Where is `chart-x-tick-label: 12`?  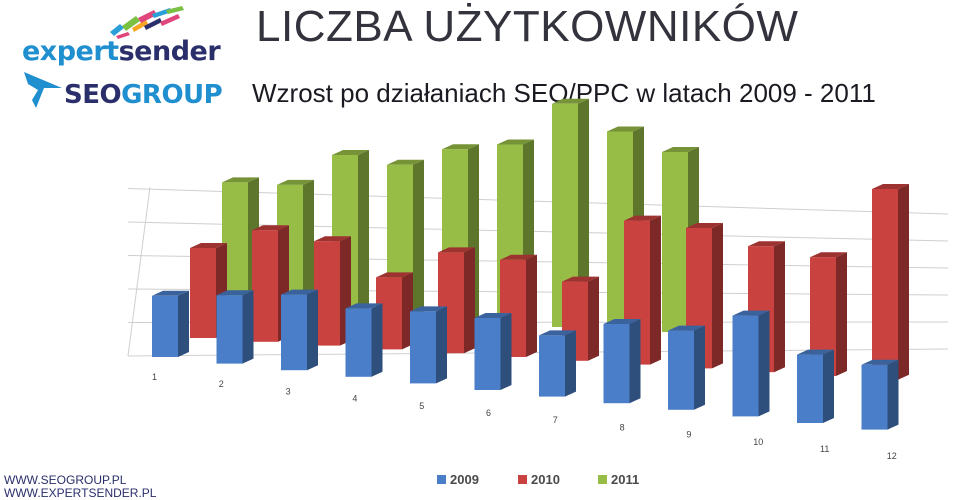 chart-x-tick-label: 12 is located at coordinates (892, 456).